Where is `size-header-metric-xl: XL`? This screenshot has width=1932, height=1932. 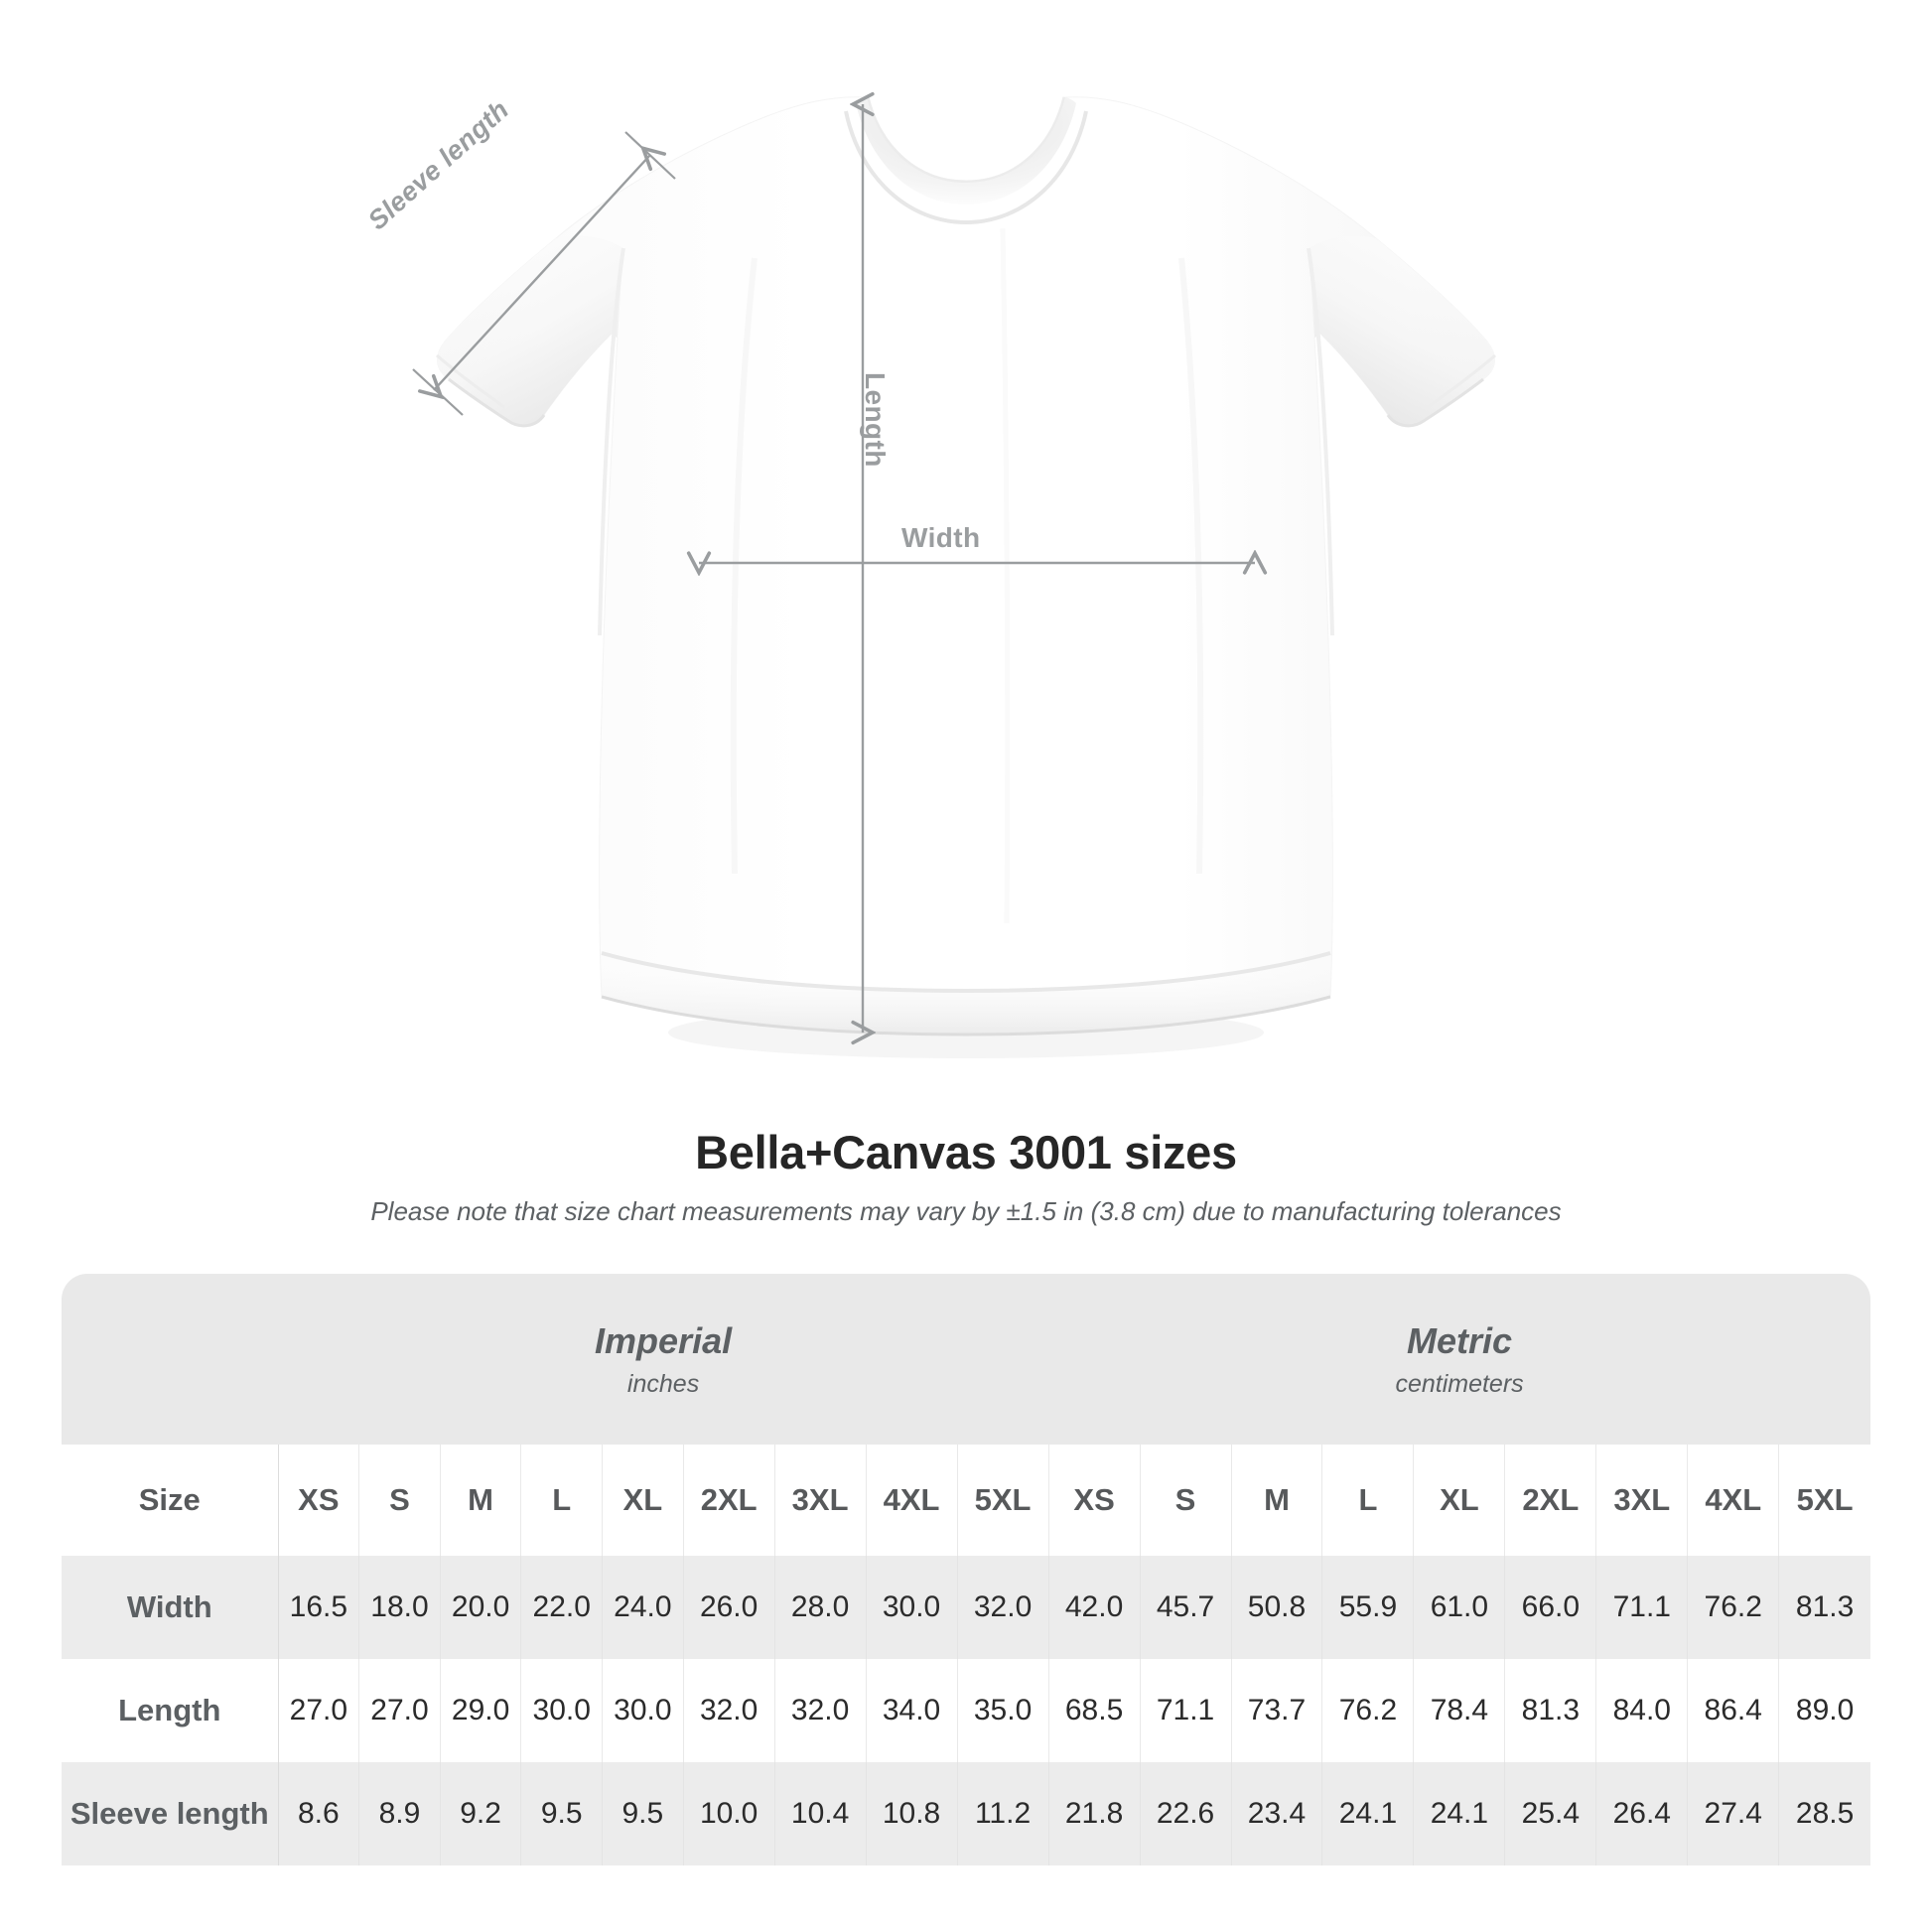
size-header-metric-xl: XL is located at coordinates (1459, 1501).